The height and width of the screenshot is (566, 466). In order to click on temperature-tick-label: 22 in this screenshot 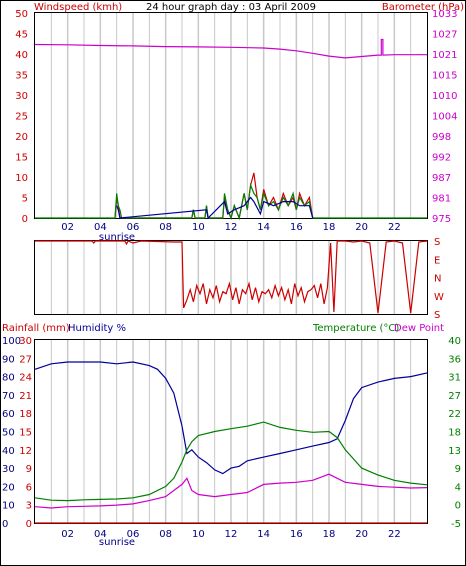, I will do `click(454, 414)`.